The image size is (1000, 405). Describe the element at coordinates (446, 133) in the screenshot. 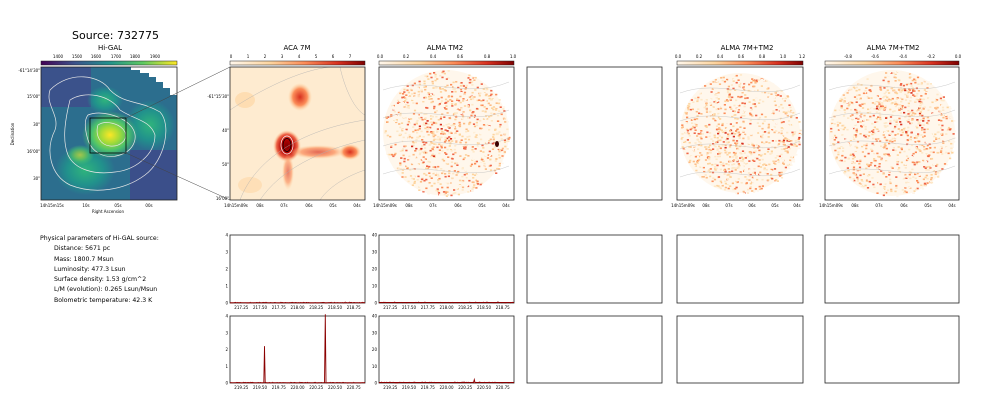

I see `tm2-image` at that location.